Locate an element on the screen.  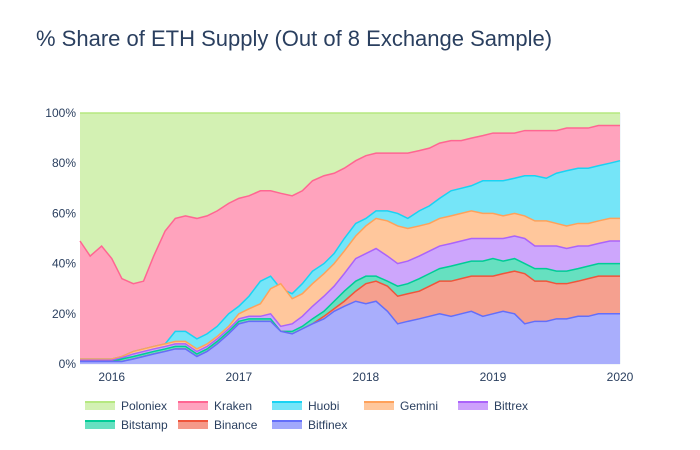
legend-item-huobi: Huobi is located at coordinates (305, 406).